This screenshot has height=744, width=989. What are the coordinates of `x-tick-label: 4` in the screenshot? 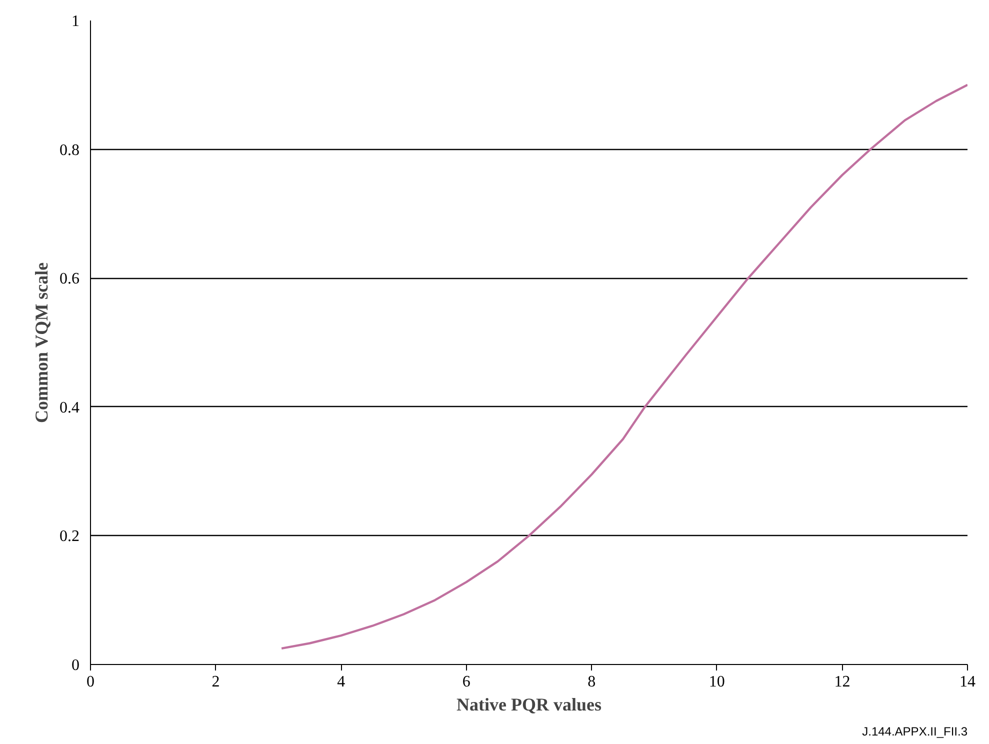 It's located at (341, 682).